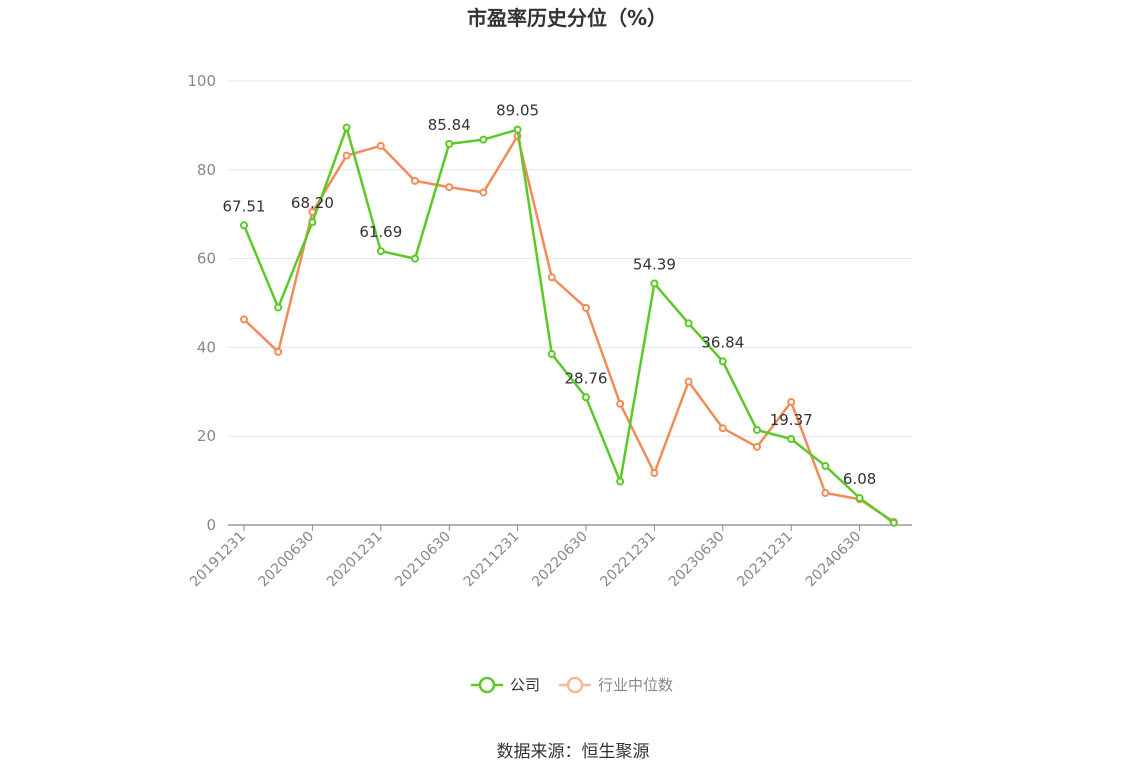 Image resolution: width=1147 pixels, height=776 pixels. I want to click on x-tick-label: 20221231, so click(629, 560).